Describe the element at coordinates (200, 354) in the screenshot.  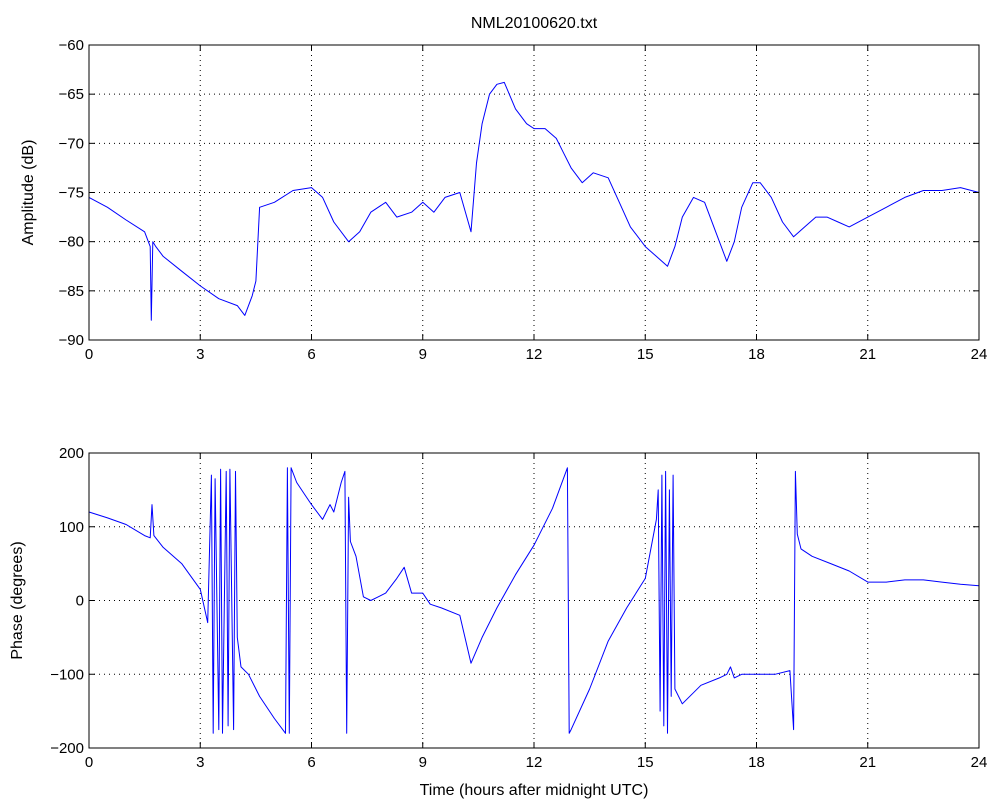
I see `amplitude-x-tick-label: 3` at that location.